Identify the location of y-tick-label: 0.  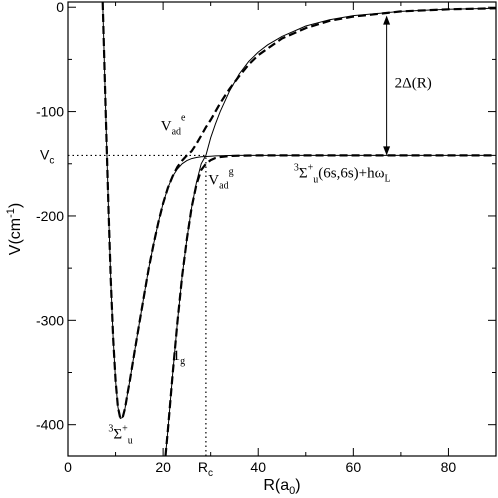
(60, 7).